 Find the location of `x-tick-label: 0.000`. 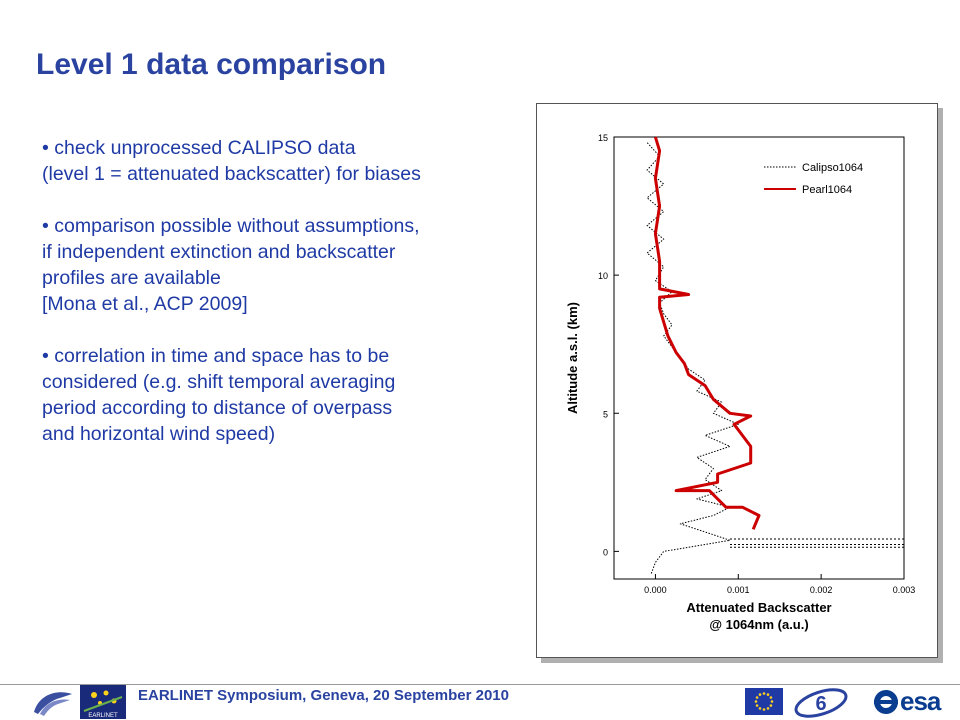

x-tick-label: 0.000 is located at coordinates (655, 590).